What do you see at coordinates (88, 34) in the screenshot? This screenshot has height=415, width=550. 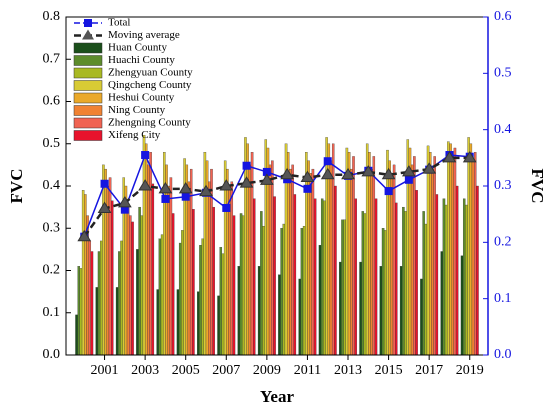 I see `legend-marker` at bounding box center [88, 34].